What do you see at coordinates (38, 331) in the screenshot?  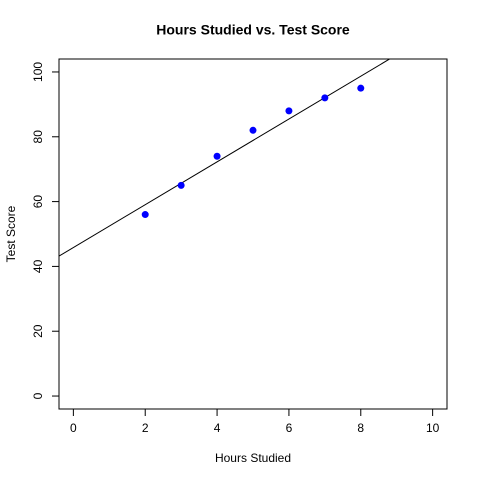 I see `y-tick-label: 20` at bounding box center [38, 331].